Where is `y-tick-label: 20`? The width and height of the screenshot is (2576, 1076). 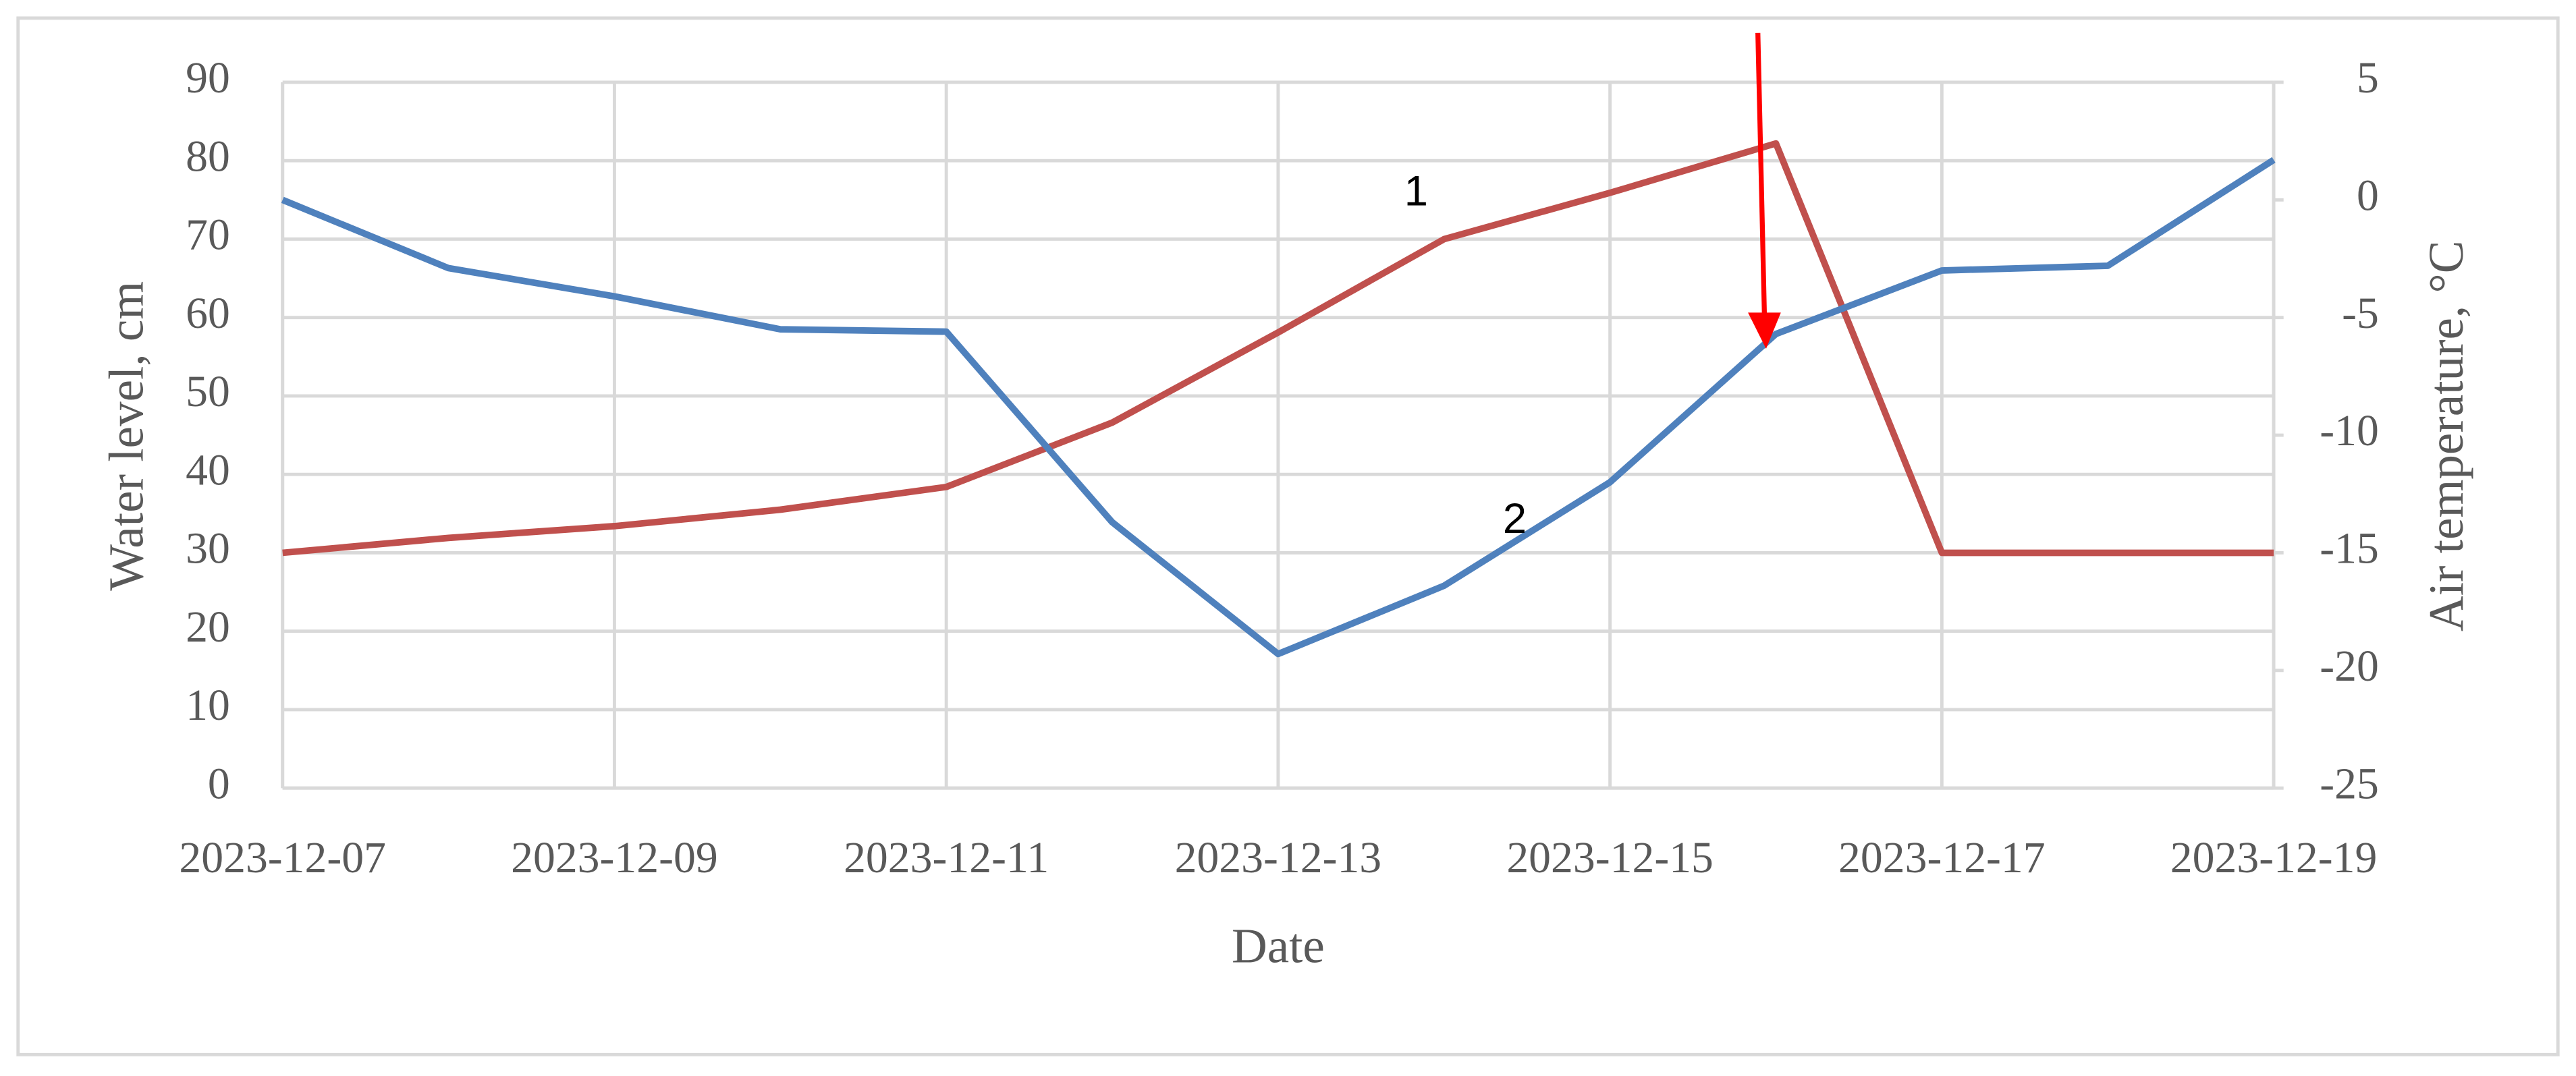
y-tick-label: 20 is located at coordinates (208, 627).